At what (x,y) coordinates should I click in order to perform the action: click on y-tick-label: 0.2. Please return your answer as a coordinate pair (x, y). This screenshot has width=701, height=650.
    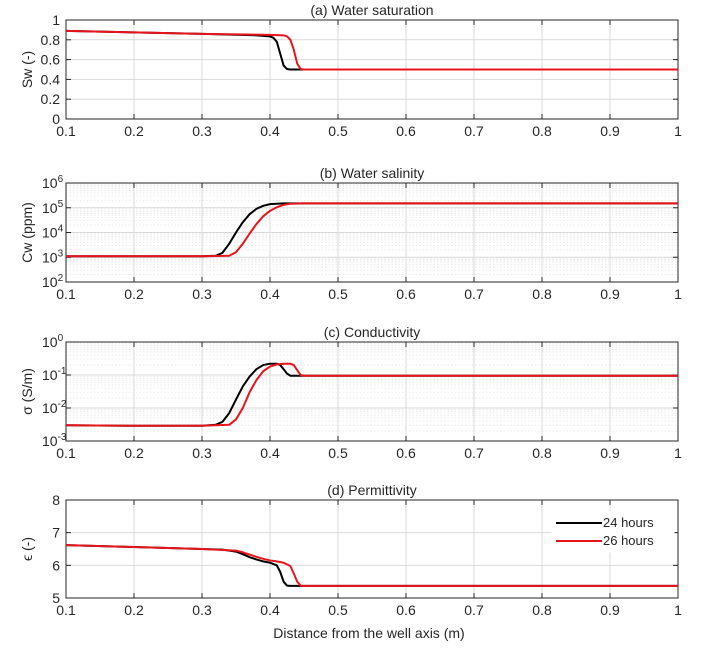
    Looking at the image, I should click on (51, 99).